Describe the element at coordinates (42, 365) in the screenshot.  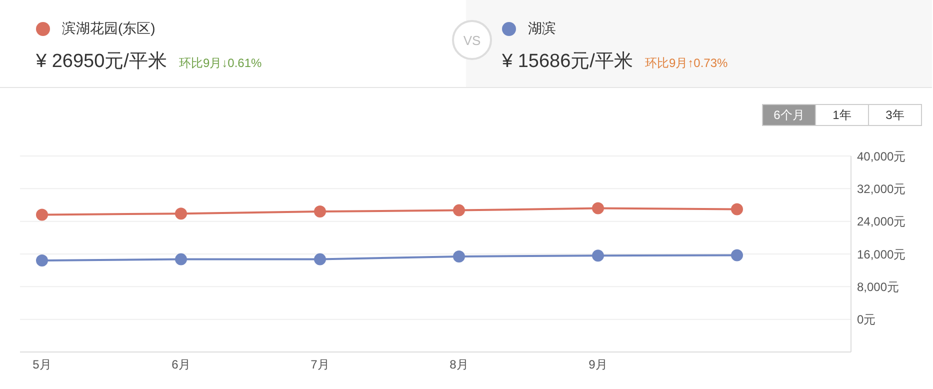
I see `x-tick-label: 5月` at that location.